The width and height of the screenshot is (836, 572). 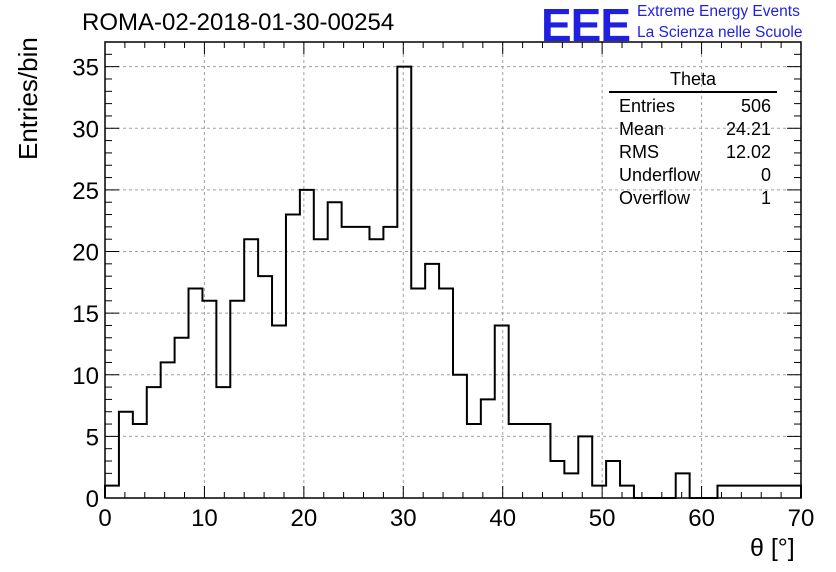 What do you see at coordinates (693, 152) in the screenshot?
I see `stats-row-rms: RMS 12.02` at bounding box center [693, 152].